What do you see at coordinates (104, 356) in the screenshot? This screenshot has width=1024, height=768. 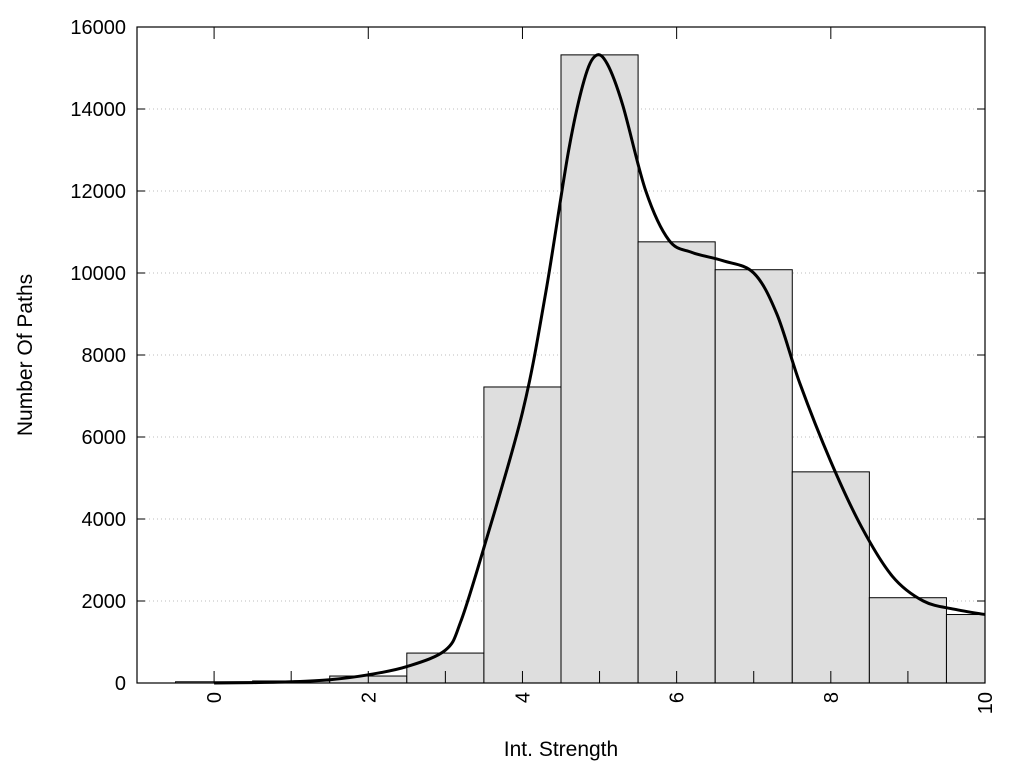 I see `y-tick-label: 8000` at bounding box center [104, 356].